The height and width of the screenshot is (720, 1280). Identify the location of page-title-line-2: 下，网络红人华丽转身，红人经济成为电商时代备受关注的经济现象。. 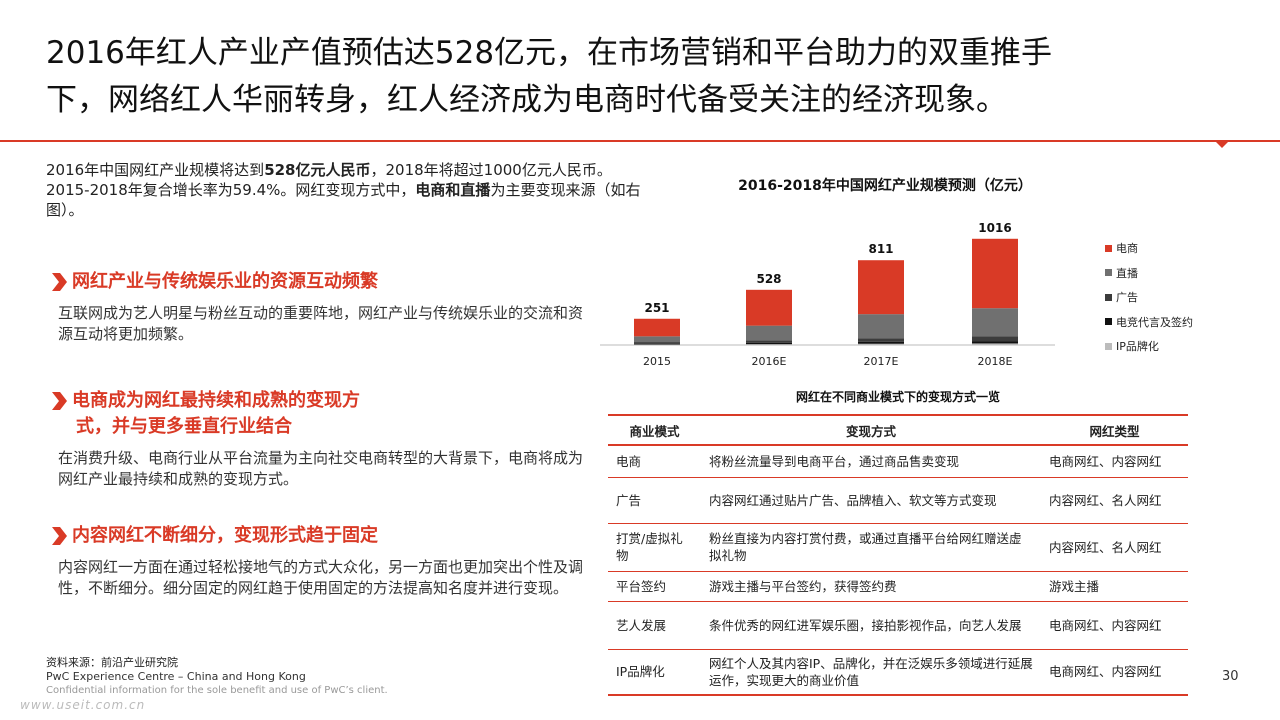
(526, 100).